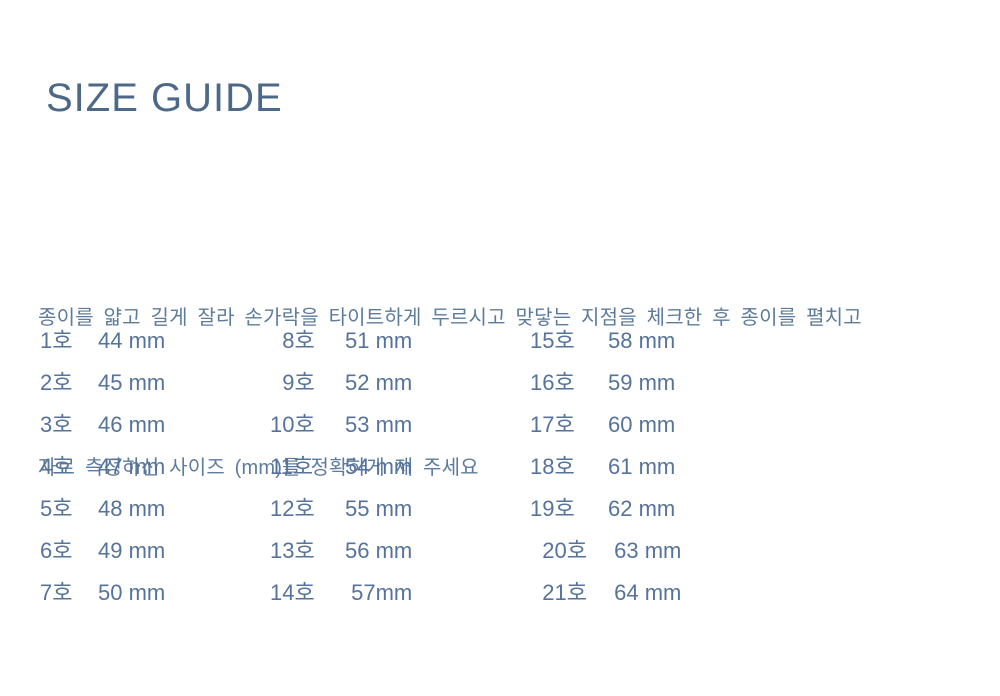 The width and height of the screenshot is (1000, 696). I want to click on size-value: 48 mm, so click(132, 508).